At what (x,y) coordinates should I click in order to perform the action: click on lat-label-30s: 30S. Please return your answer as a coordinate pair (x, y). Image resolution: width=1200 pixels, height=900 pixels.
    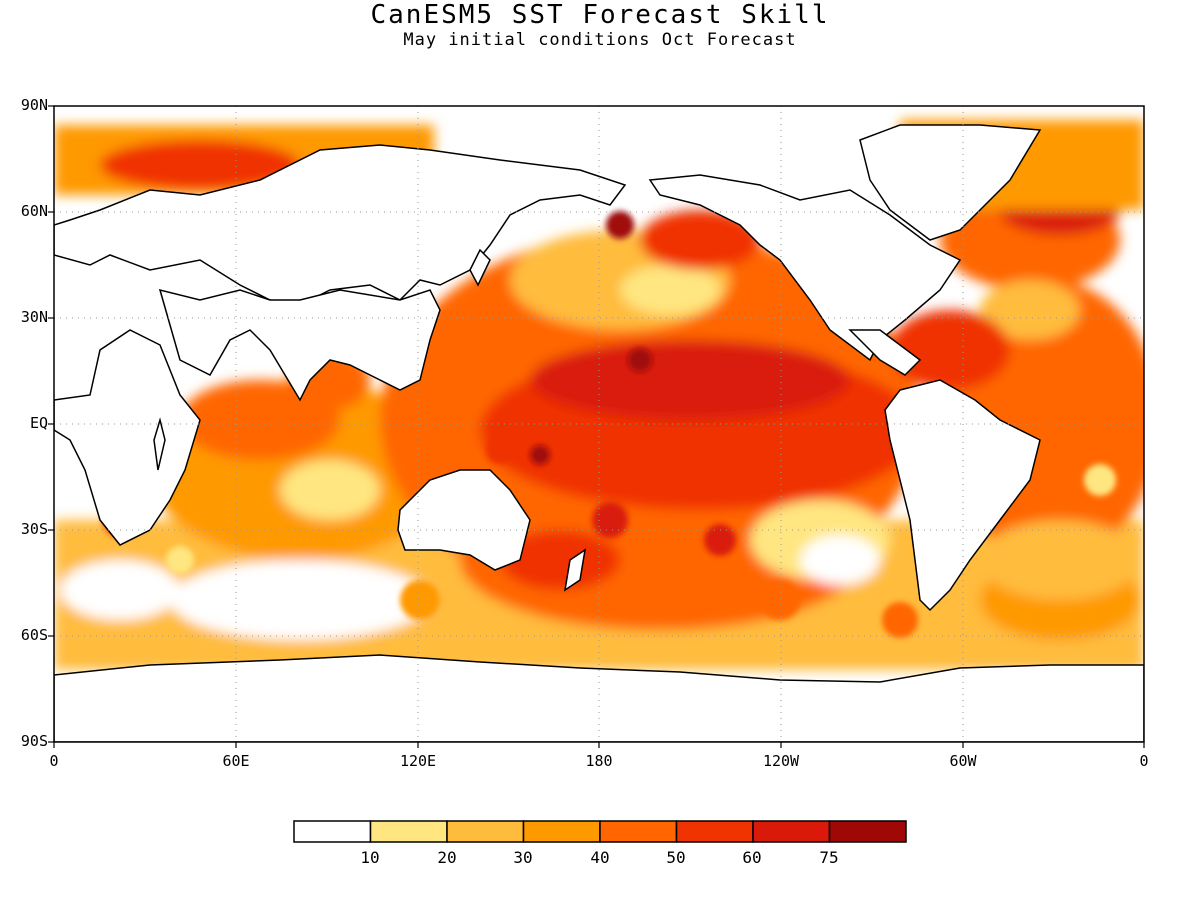
    Looking at the image, I should click on (34, 529).